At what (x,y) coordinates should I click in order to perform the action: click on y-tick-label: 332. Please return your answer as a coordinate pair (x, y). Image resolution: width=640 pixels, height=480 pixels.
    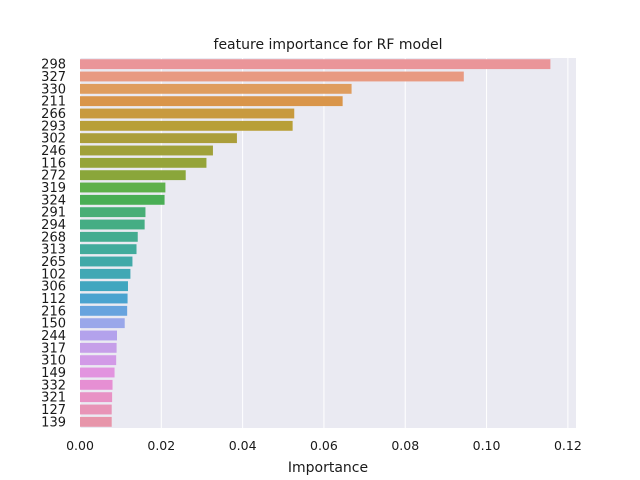
    Looking at the image, I should click on (53, 385).